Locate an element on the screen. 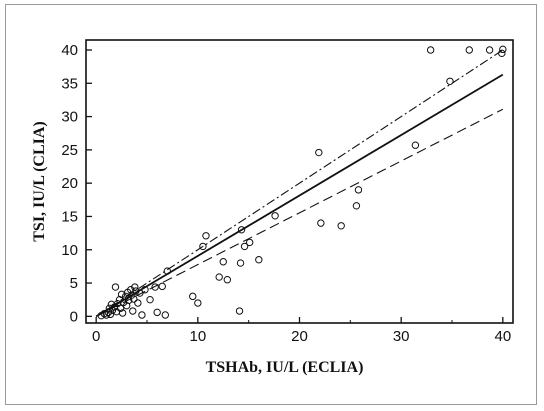 The width and height of the screenshot is (544, 411). y-tick-label: 20 is located at coordinates (69, 183).